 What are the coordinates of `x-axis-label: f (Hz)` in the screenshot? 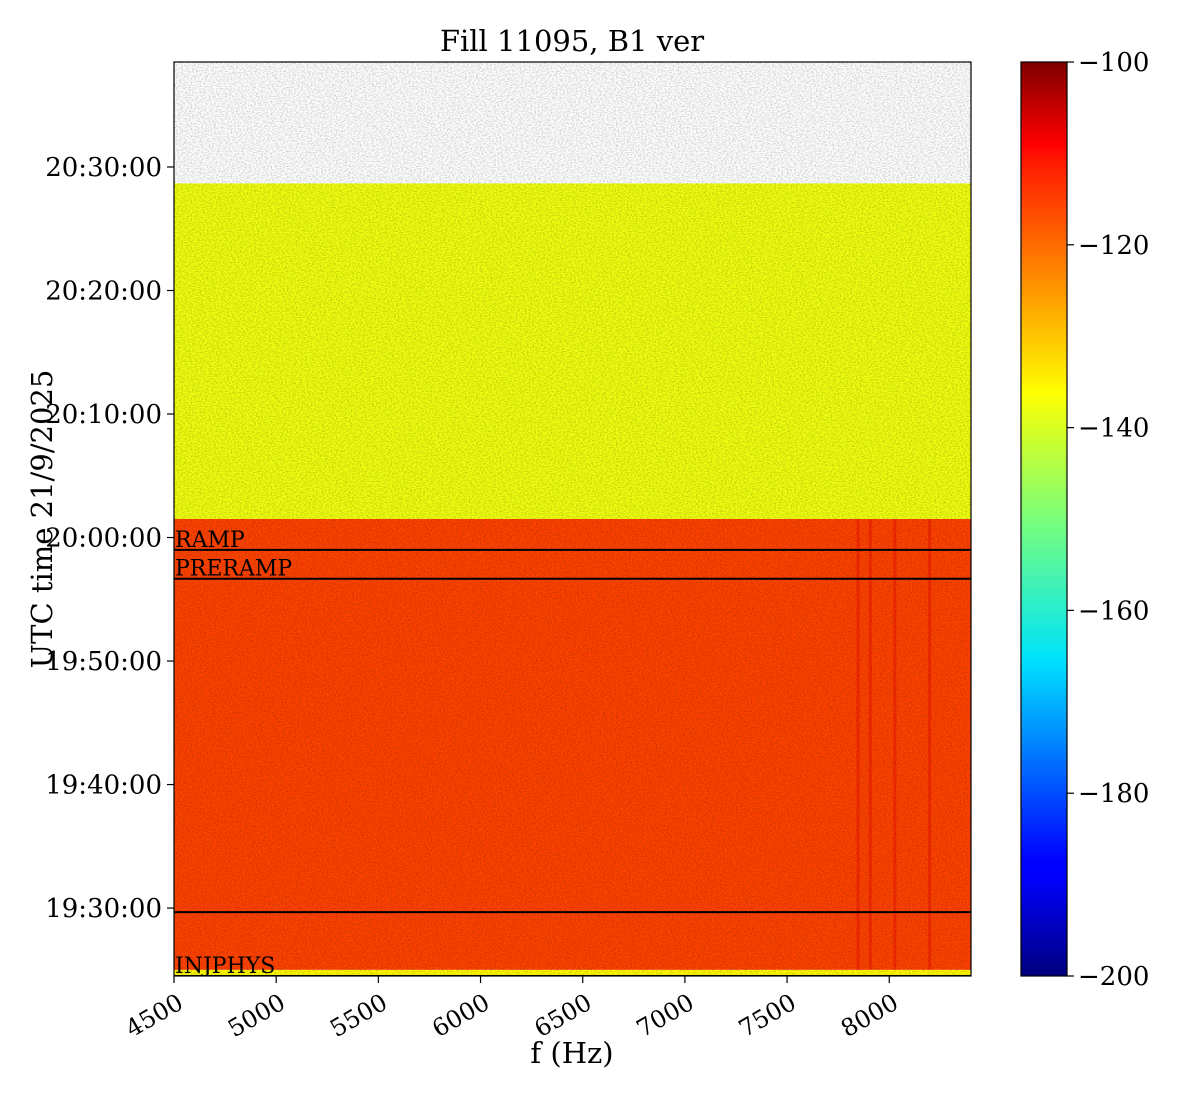 It's located at (571, 1053).